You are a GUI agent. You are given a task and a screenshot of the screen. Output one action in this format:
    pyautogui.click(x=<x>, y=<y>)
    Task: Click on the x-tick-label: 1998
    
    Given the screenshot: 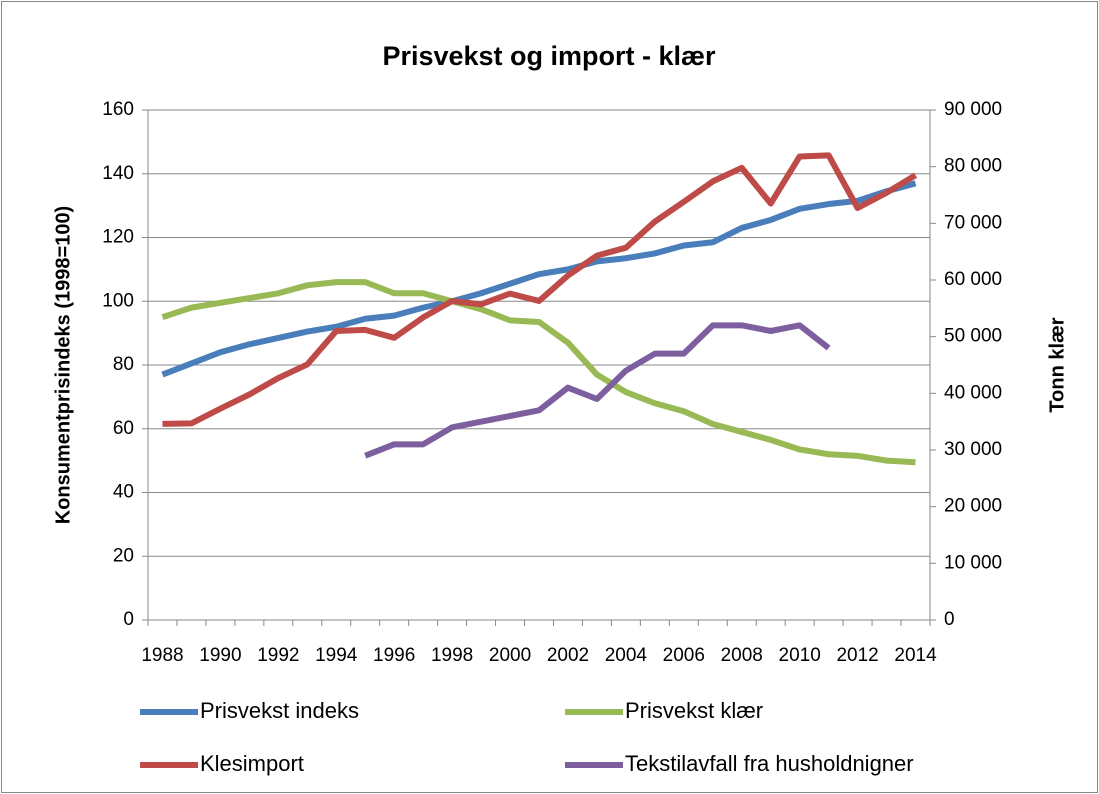 What is the action you would take?
    pyautogui.click(x=452, y=655)
    